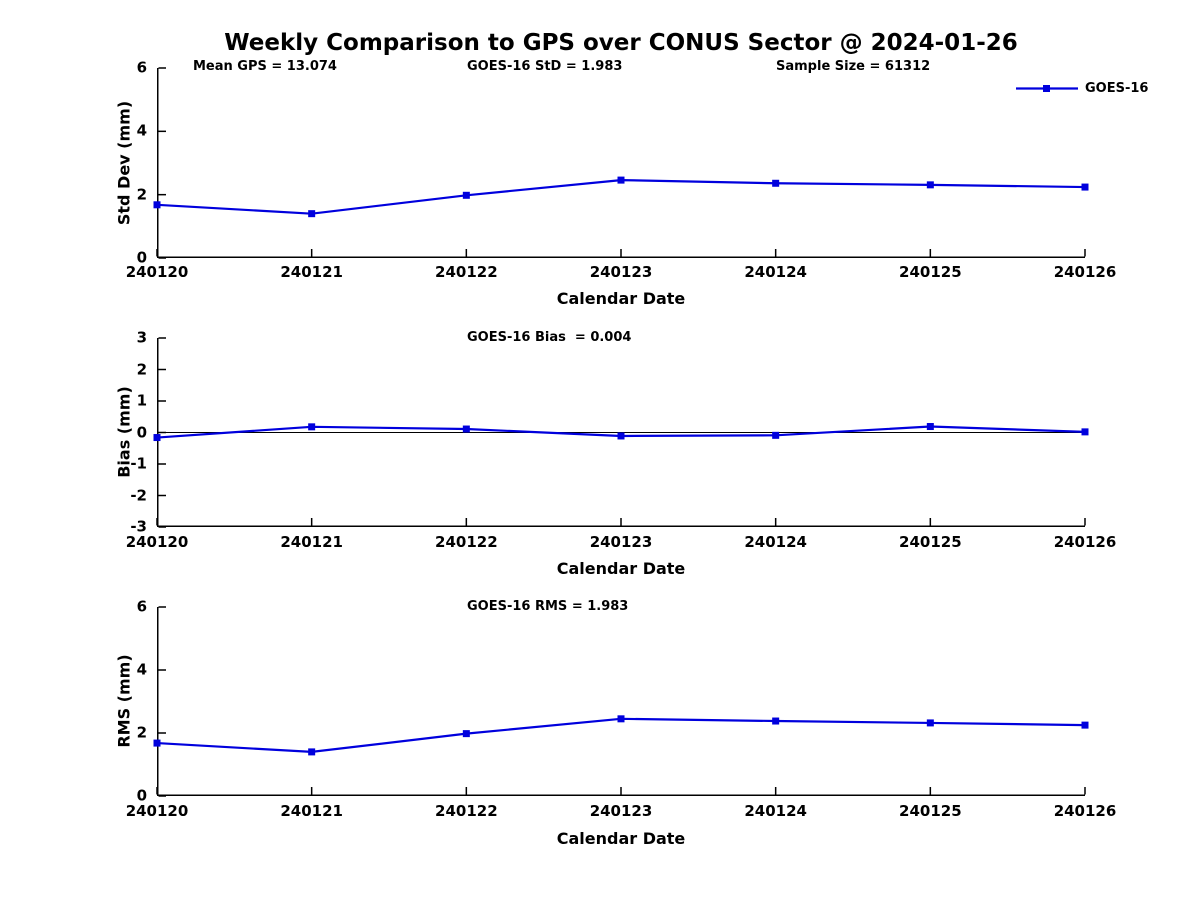 The height and width of the screenshot is (900, 1200). What do you see at coordinates (265, 66) in the screenshot?
I see `annotation-mean-gps: Mean GPS = 13.074` at bounding box center [265, 66].